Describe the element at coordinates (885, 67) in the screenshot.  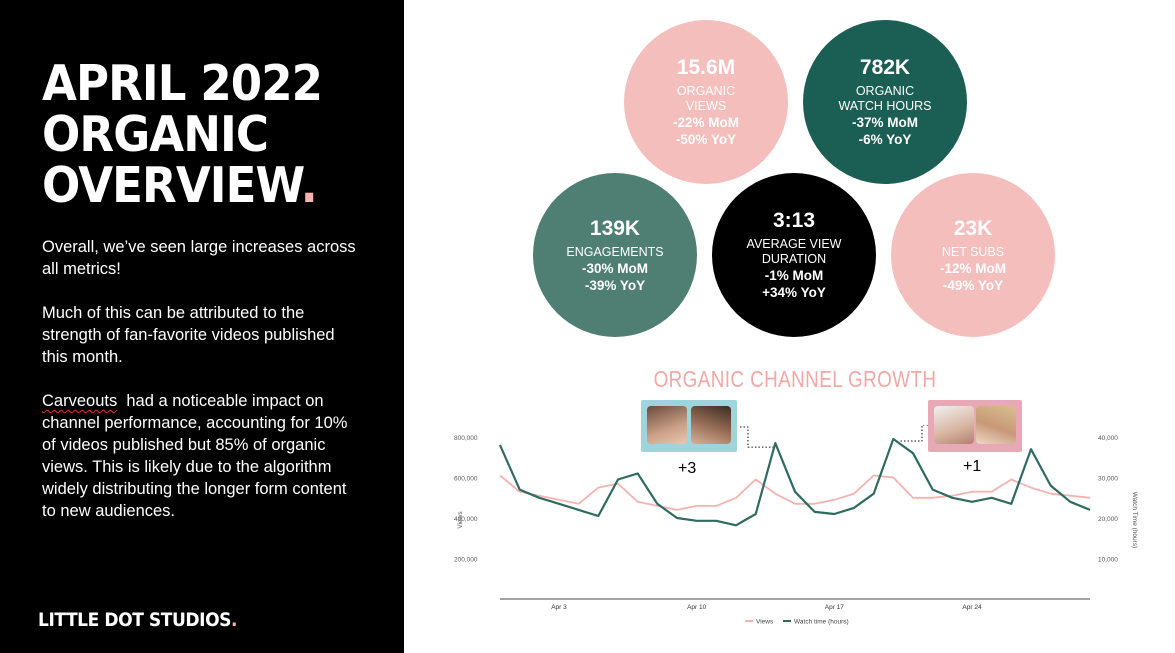
I see `metric-value: 782K` at that location.